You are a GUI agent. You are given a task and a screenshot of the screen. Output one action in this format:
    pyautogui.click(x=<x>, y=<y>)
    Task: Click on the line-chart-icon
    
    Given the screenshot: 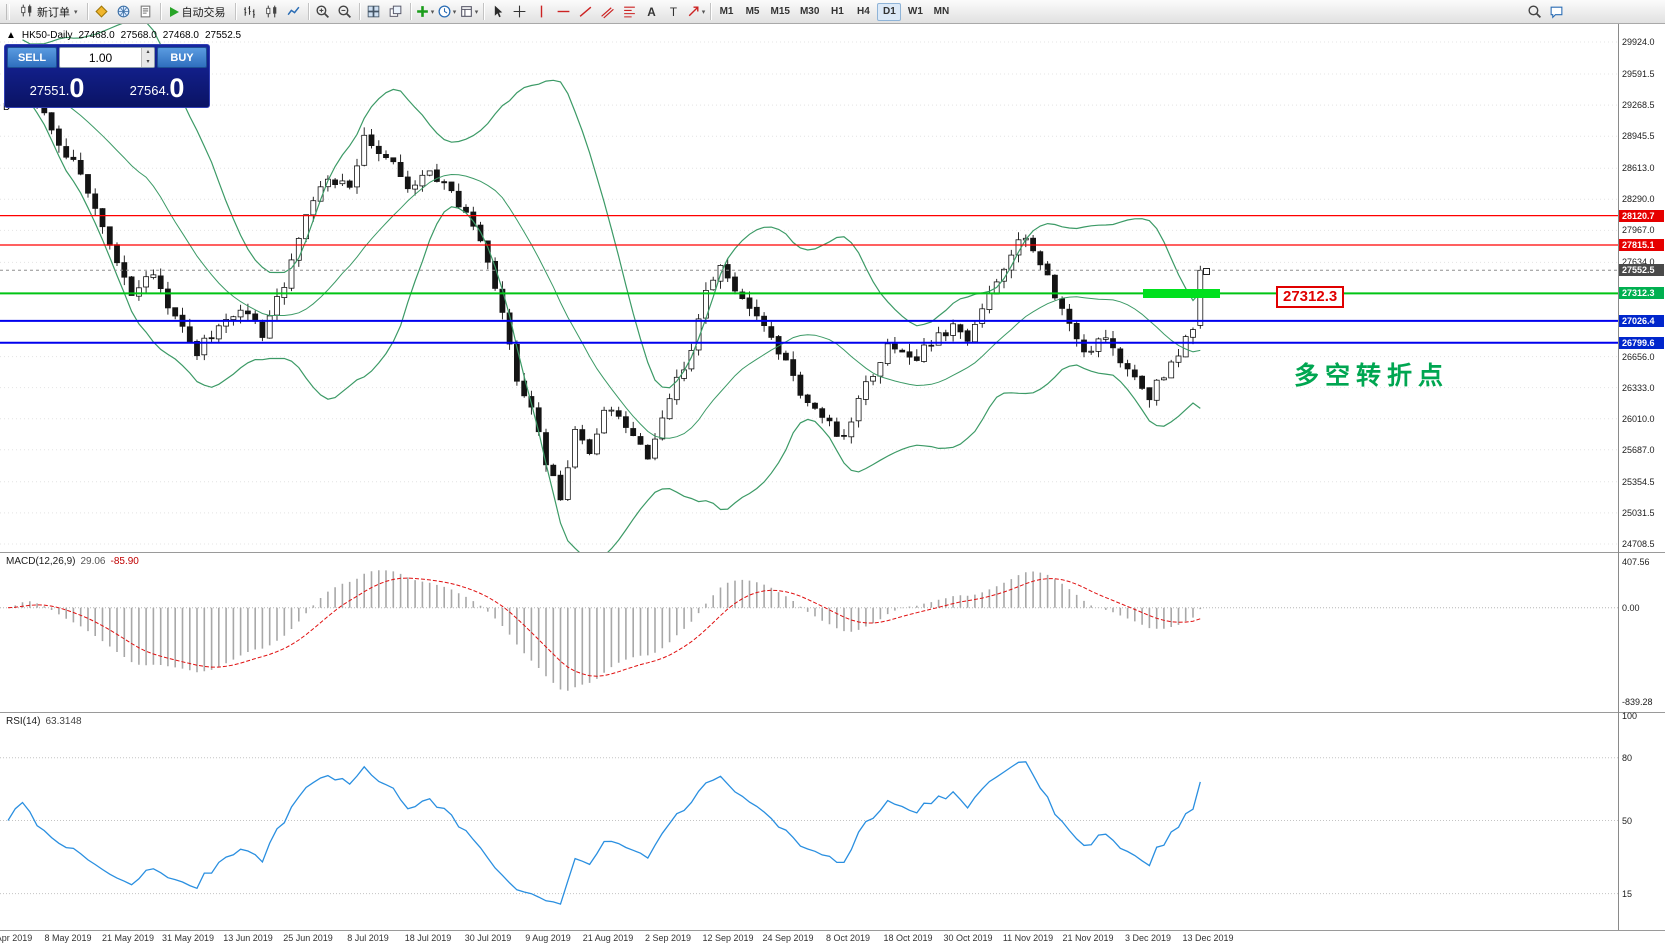 What is the action you would take?
    pyautogui.click(x=294, y=12)
    